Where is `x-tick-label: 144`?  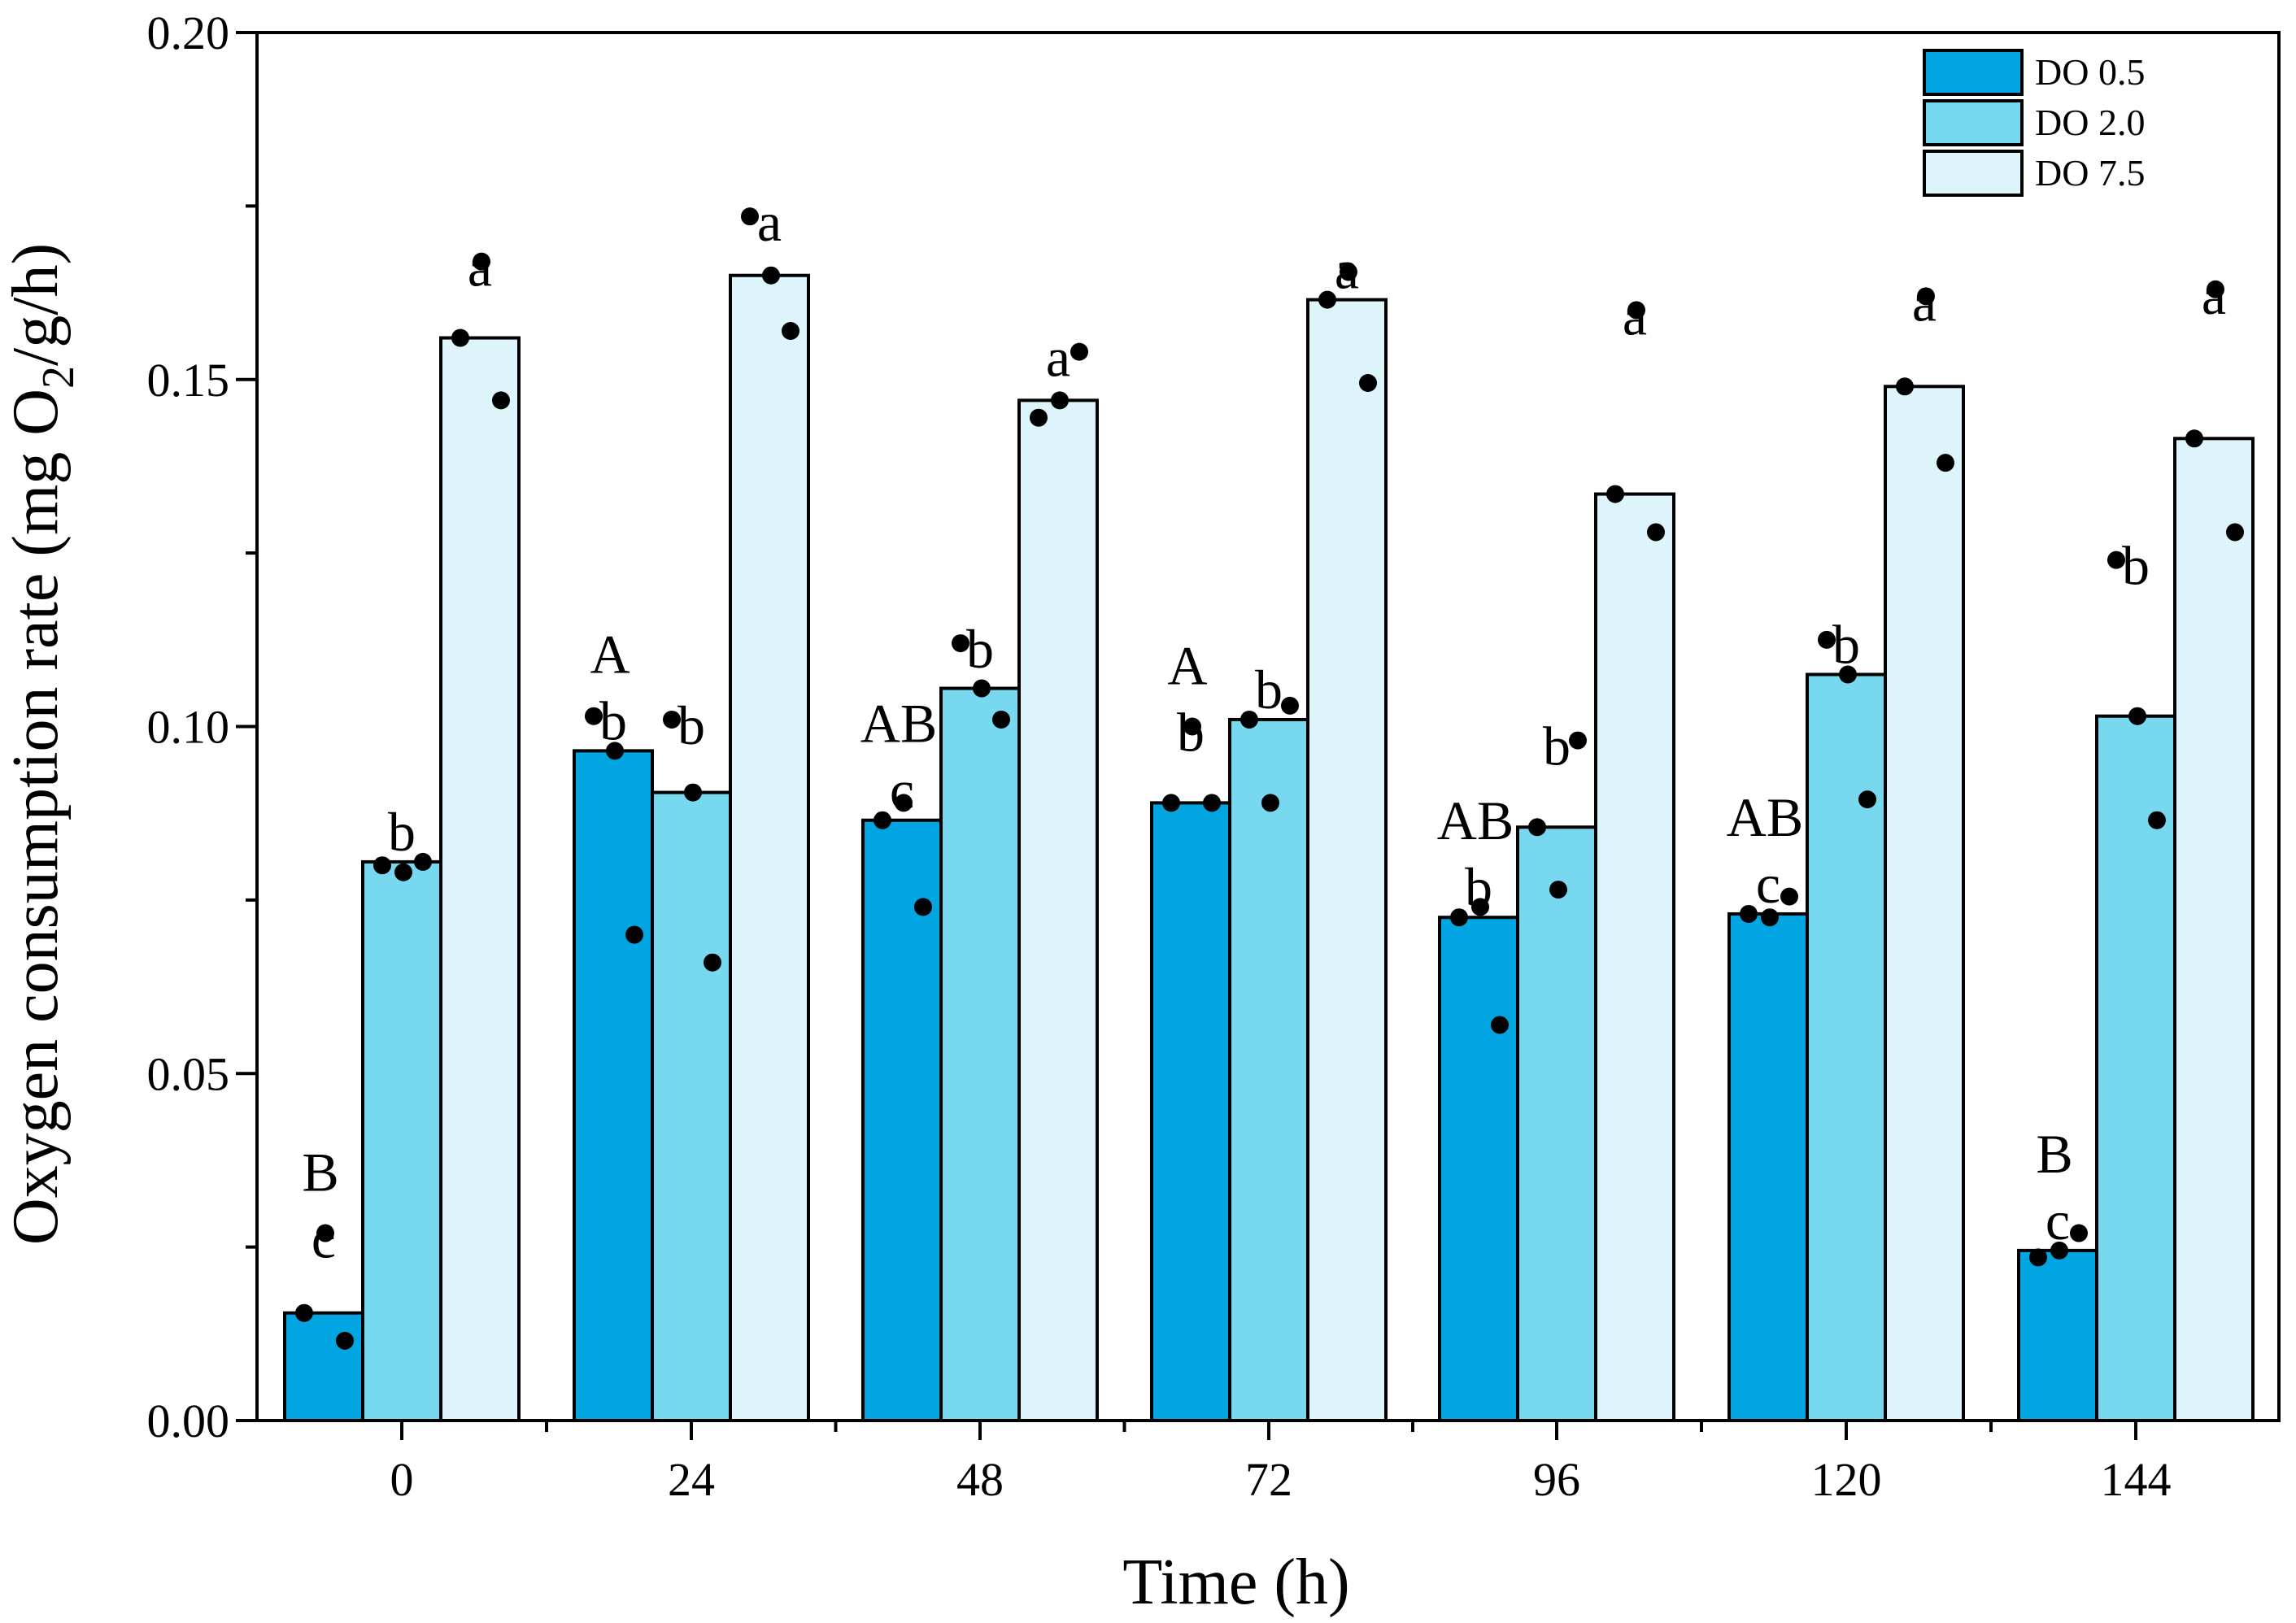 x-tick-label: 144 is located at coordinates (2136, 1479).